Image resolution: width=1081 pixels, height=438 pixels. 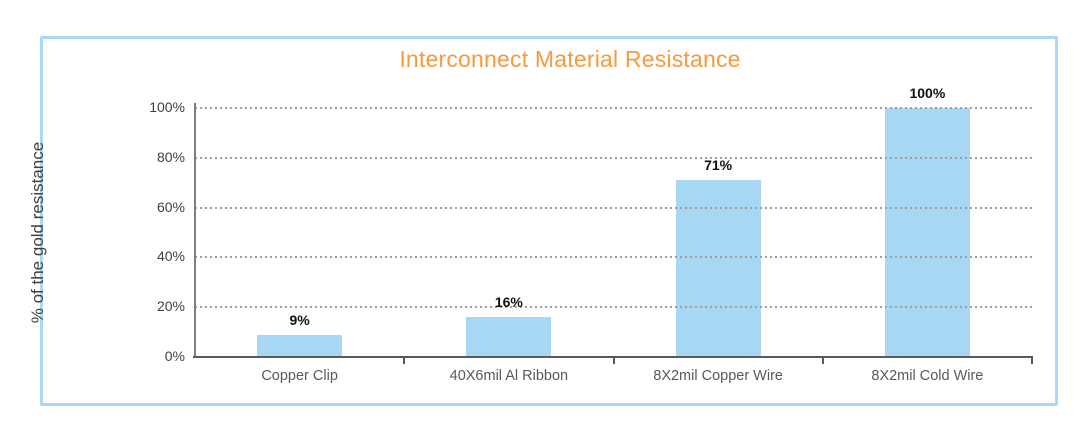 I want to click on value-label: 100%, so click(x=927, y=93).